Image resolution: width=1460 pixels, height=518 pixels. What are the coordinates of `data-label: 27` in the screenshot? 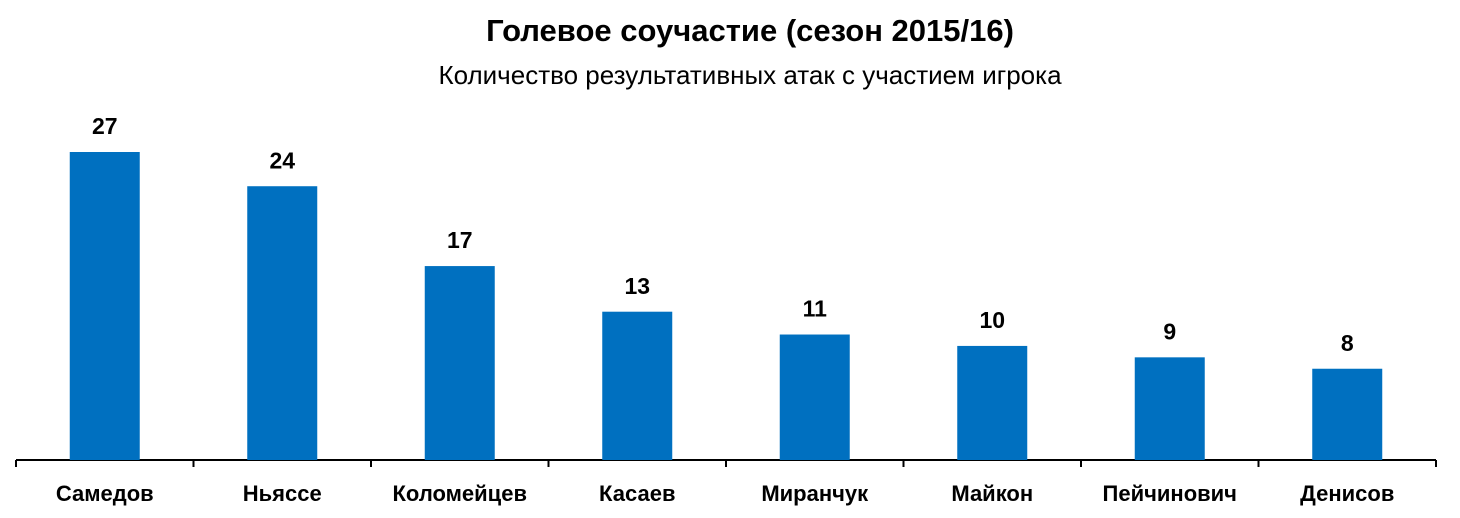 It's located at (105, 126).